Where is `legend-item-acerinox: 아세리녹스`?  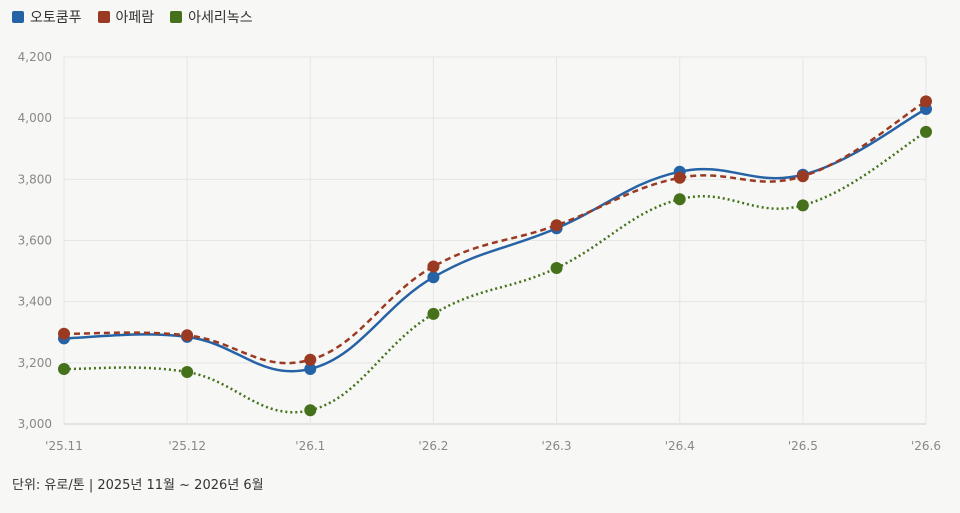 legend-item-acerinox: 아세리녹스 is located at coordinates (211, 17).